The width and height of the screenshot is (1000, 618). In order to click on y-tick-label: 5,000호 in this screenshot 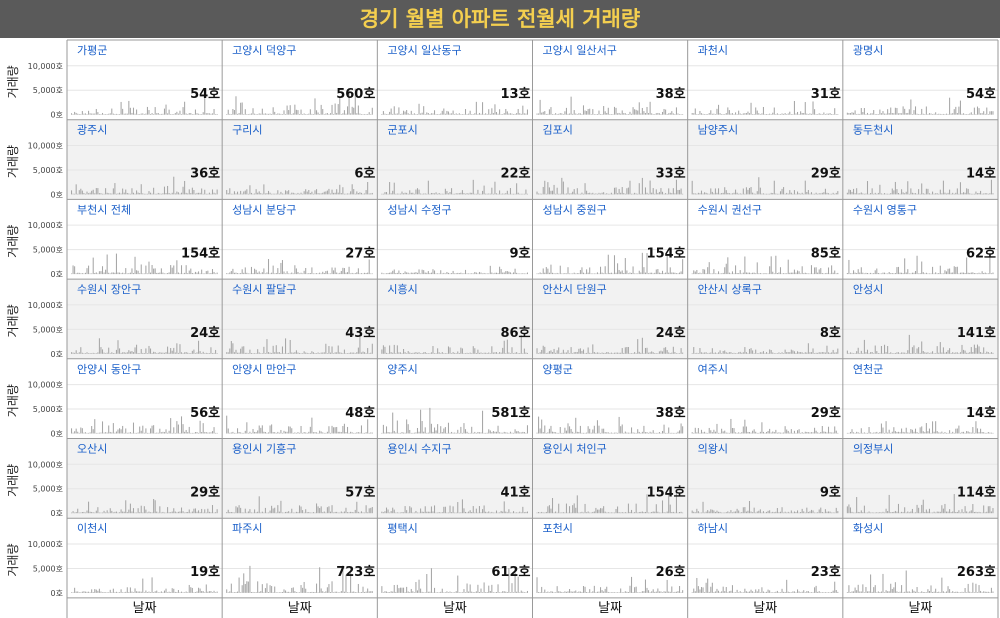, I will do `click(48, 568)`.